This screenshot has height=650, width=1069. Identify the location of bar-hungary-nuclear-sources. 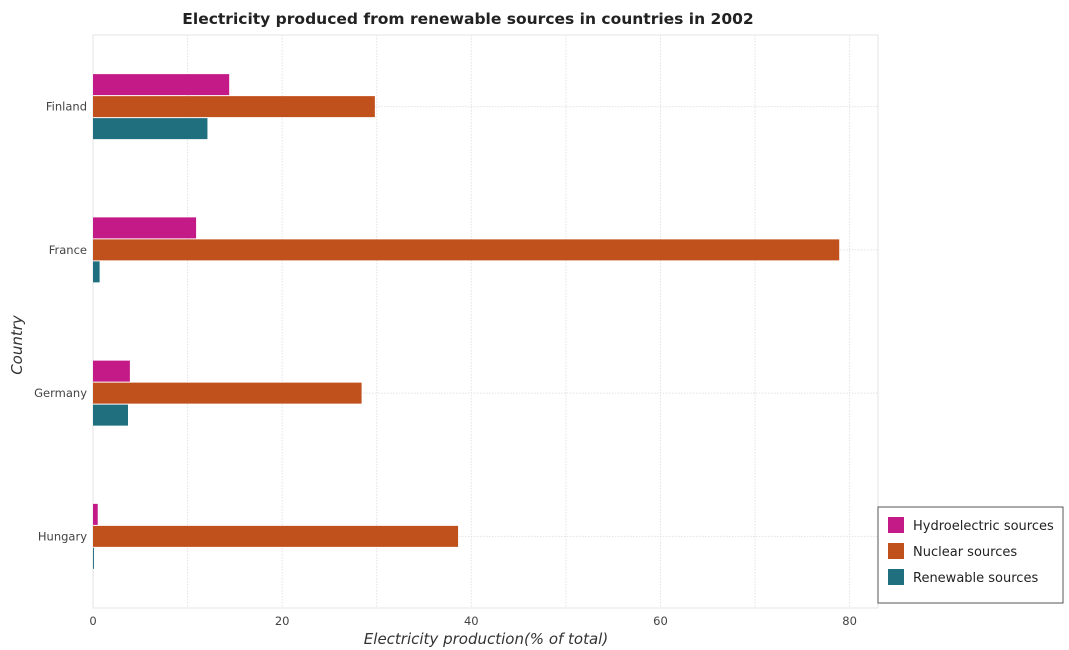
(276, 536).